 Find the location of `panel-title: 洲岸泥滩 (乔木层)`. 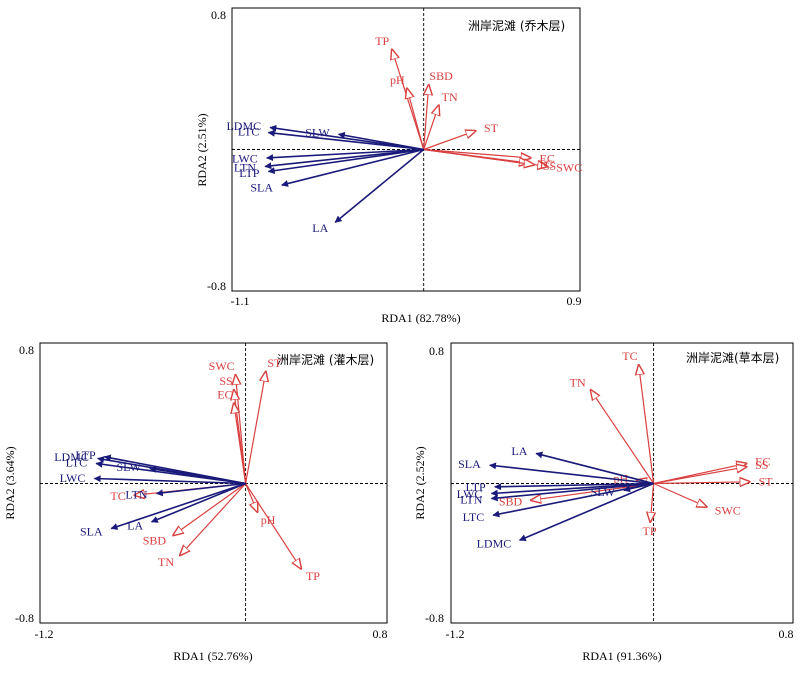

panel-title: 洲岸泥滩 (乔木层) is located at coordinates (516, 26).